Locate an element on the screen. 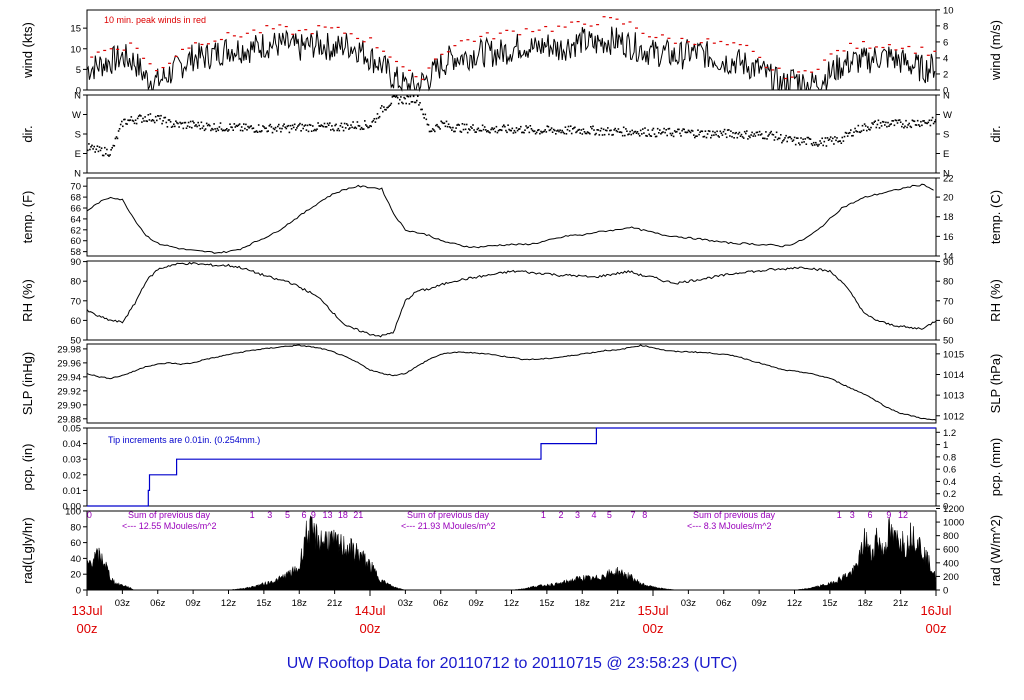 Image resolution: width=1024 pixels, height=700 pixels. temp-left-tick-label: 68 is located at coordinates (75, 198).